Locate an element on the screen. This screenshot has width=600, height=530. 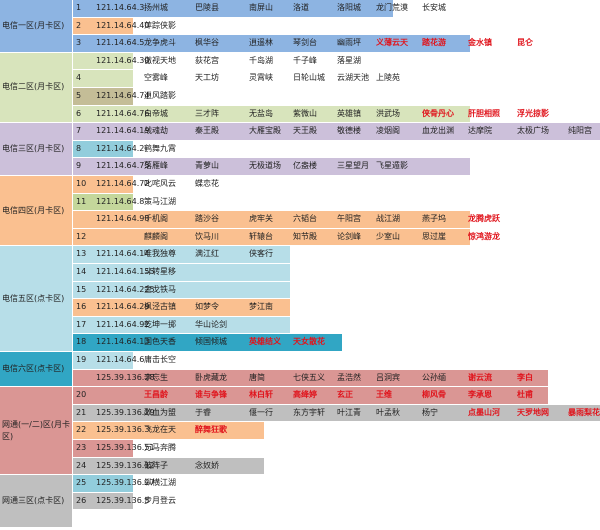
server-name: 纯阳宫 is located at coordinates (580, 131).